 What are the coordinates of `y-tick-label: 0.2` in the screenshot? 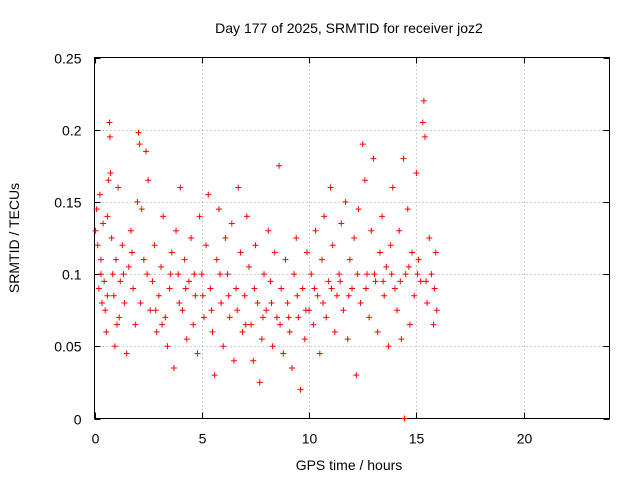 It's located at (72, 131).